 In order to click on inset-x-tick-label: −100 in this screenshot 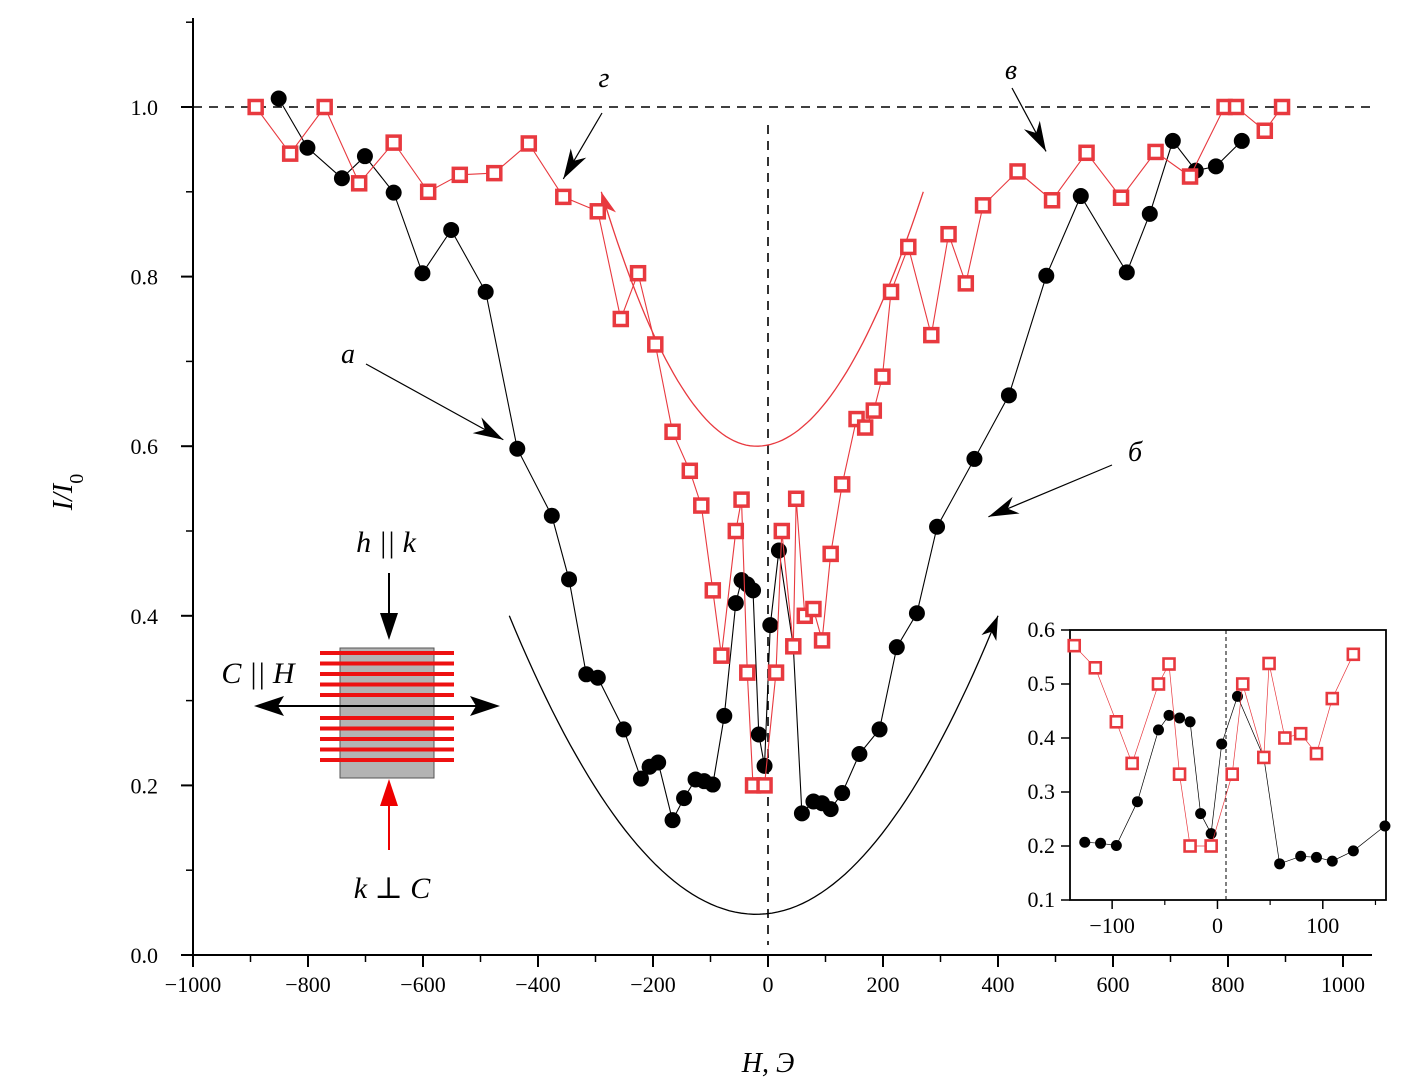, I will do `click(1111, 925)`.